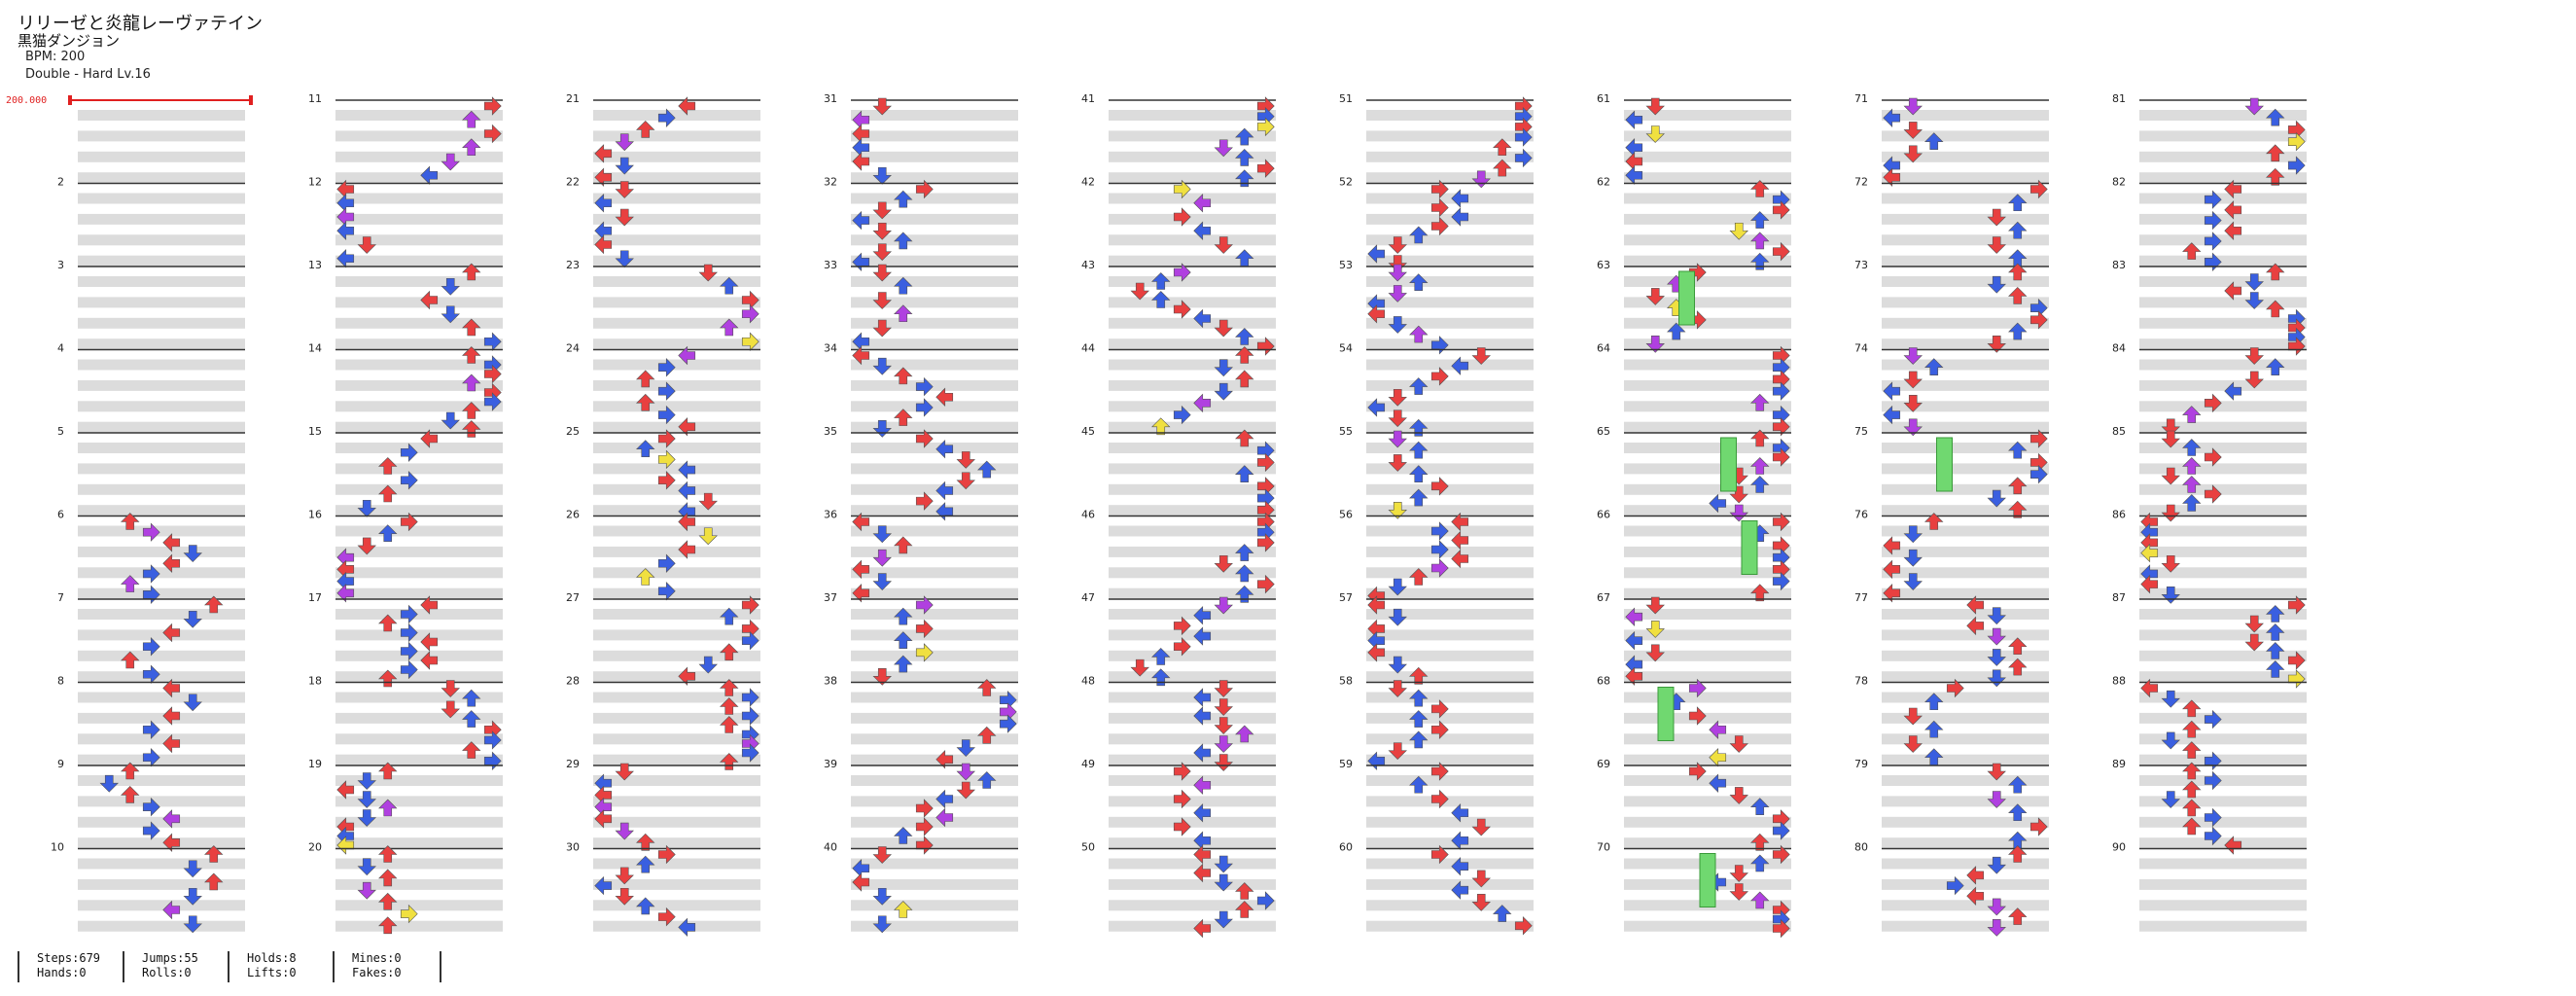 Image resolution: width=2576 pixels, height=996 pixels. I want to click on measure-number: 12, so click(315, 182).